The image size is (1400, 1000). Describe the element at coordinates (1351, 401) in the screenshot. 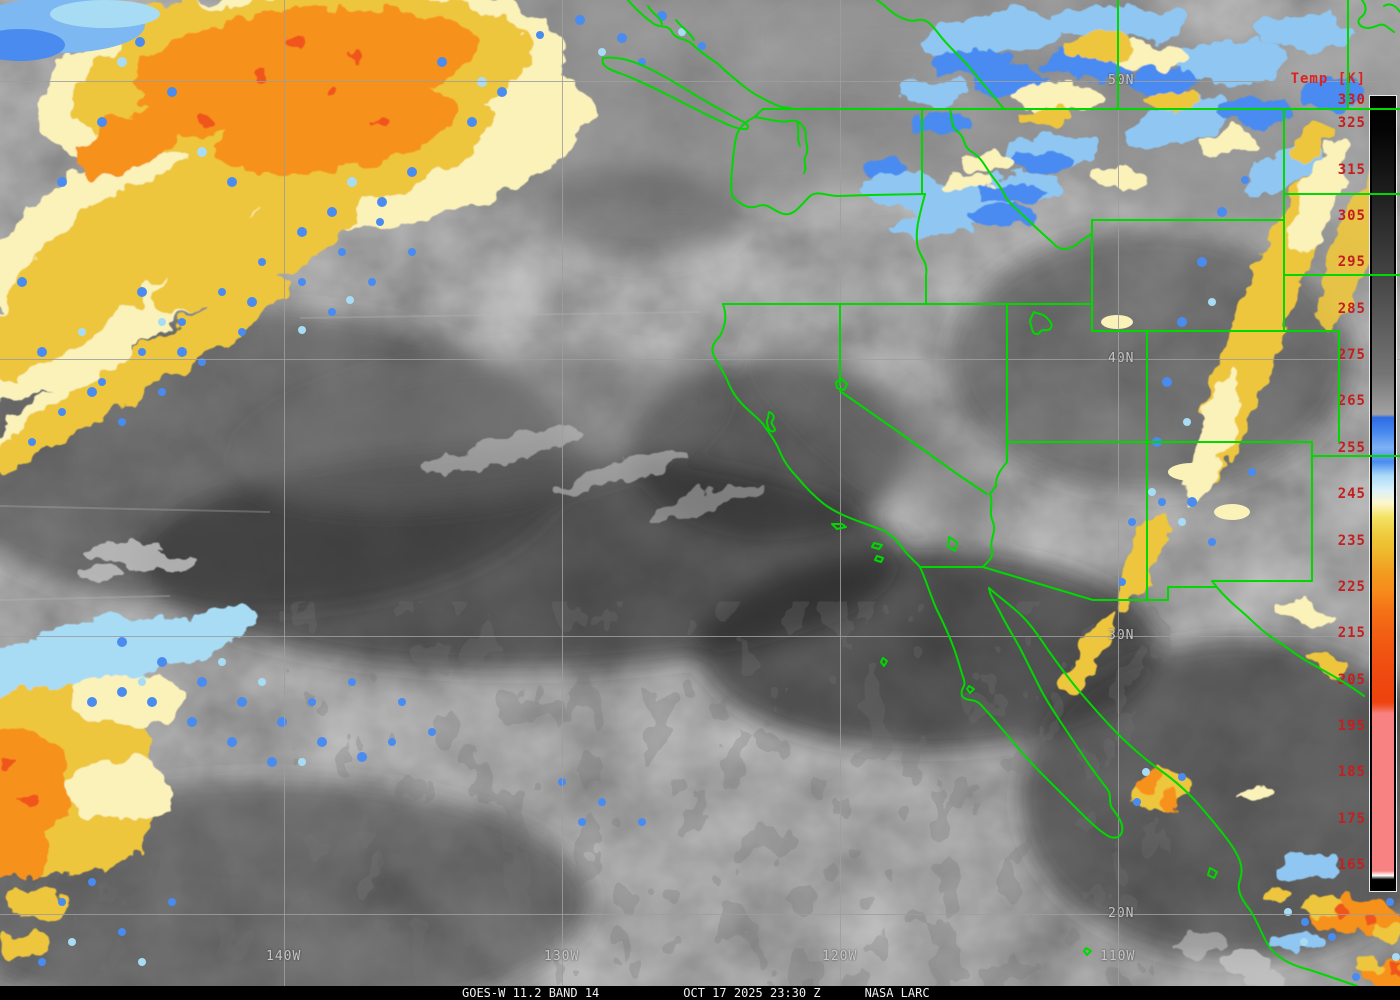

I see `colorbar-tick-label: 265` at that location.